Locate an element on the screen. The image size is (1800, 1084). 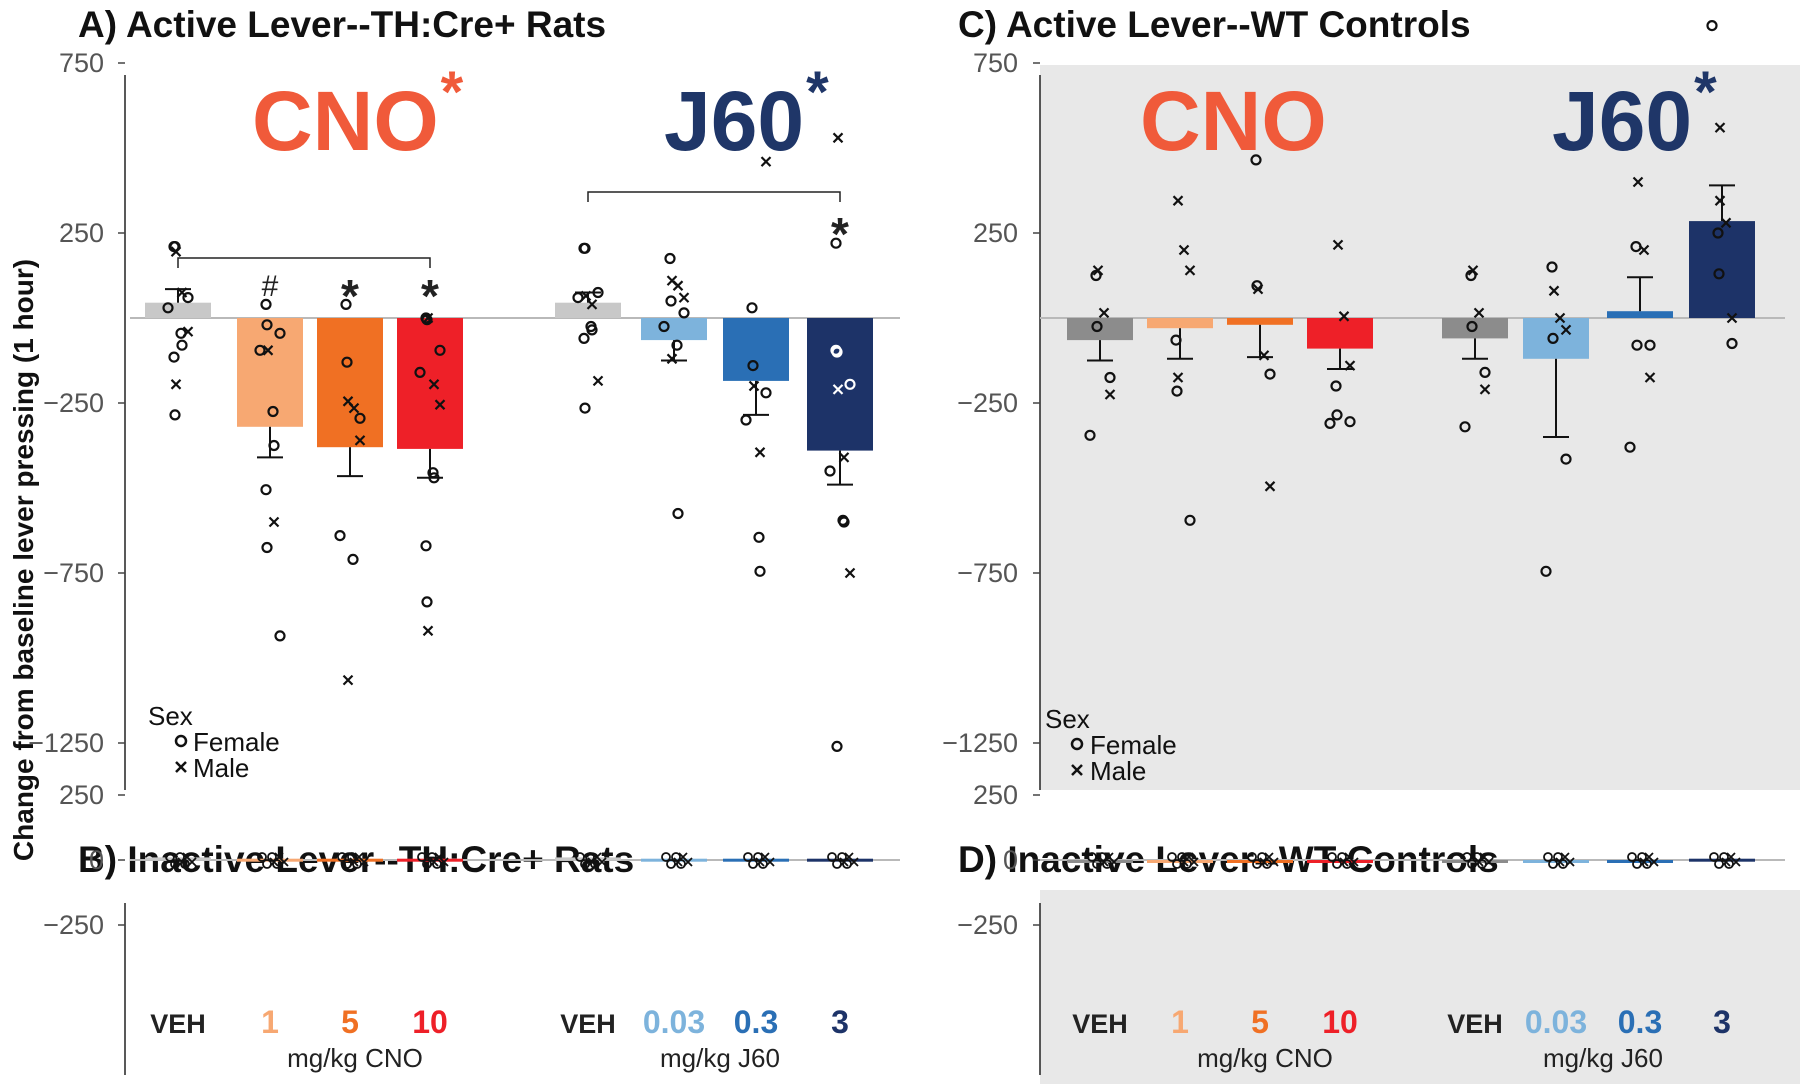
y-tick-label-c-2: −250 is located at coordinates (987, 403).